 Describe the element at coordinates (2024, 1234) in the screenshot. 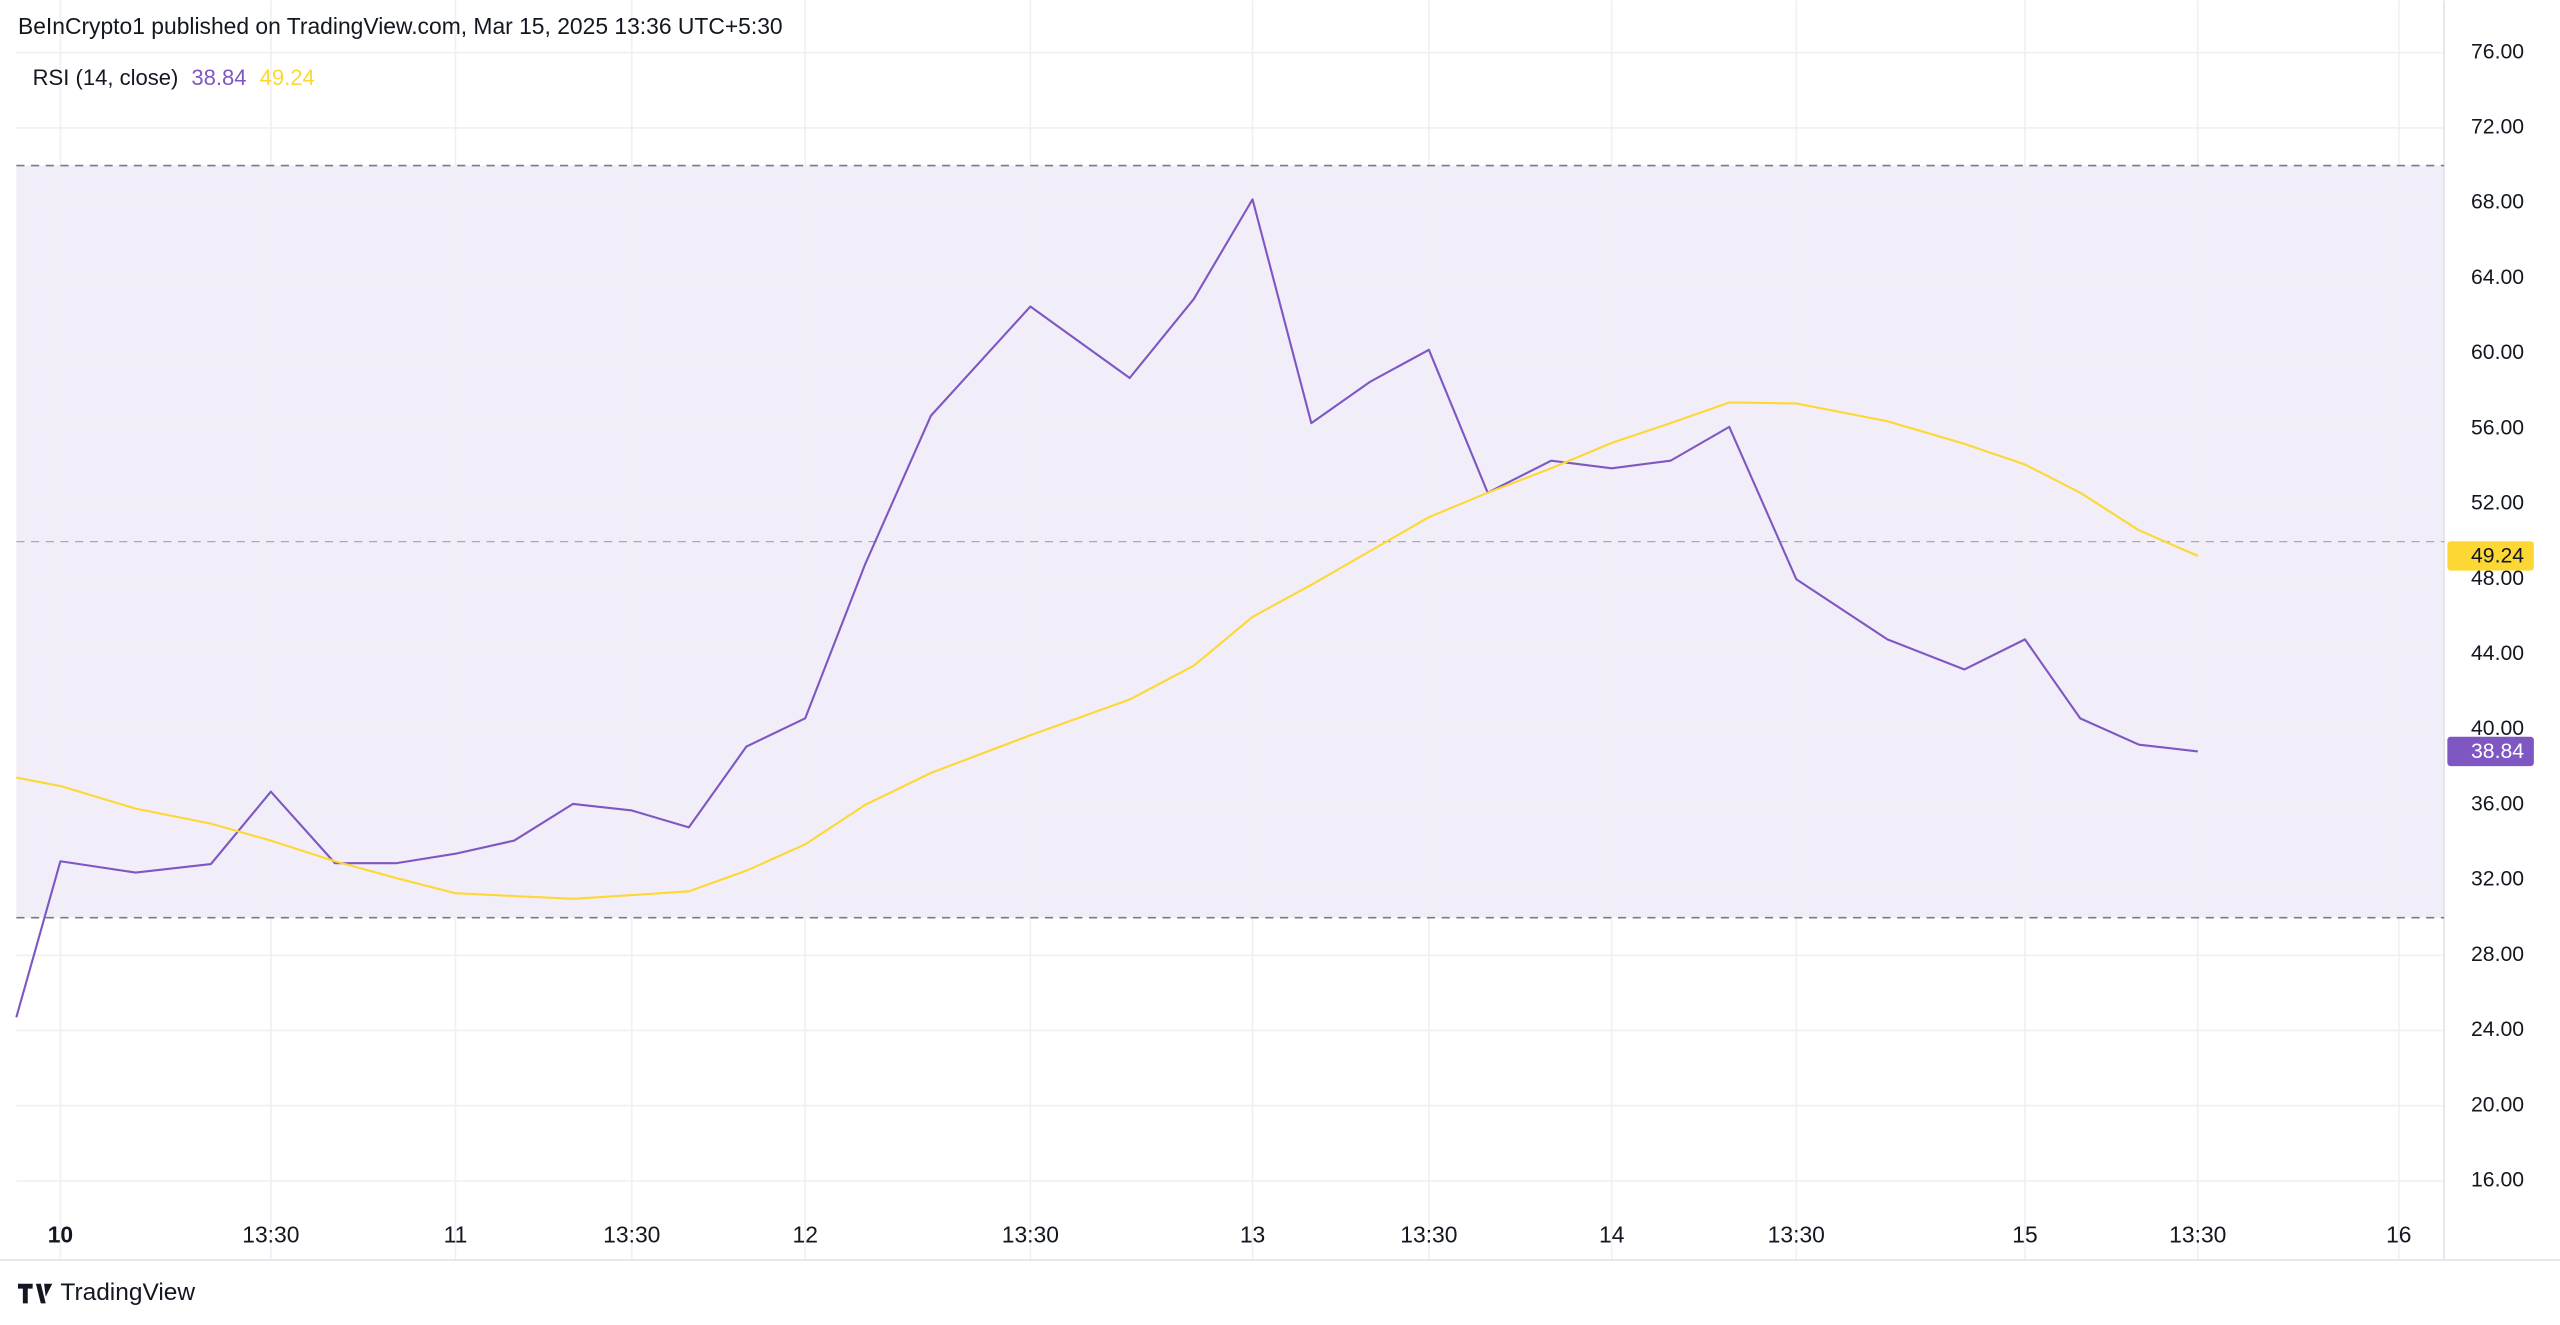

I see `x-tick-label: 15` at that location.